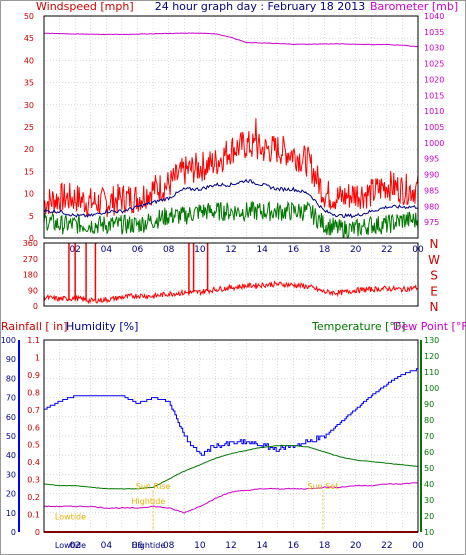  I want to click on barometer-y-tick-label: 1030, so click(434, 48).